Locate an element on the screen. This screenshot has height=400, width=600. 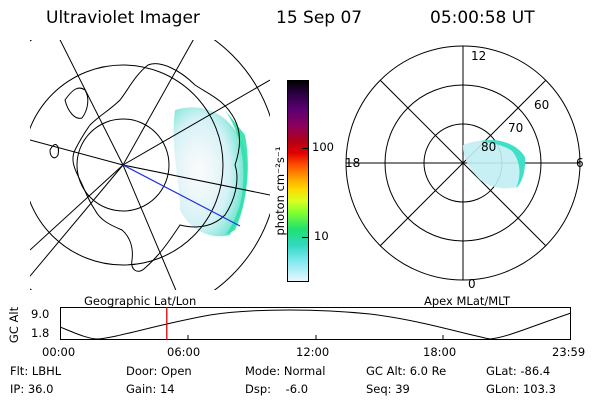
mlat-label-80: 80 is located at coordinates (488, 147).